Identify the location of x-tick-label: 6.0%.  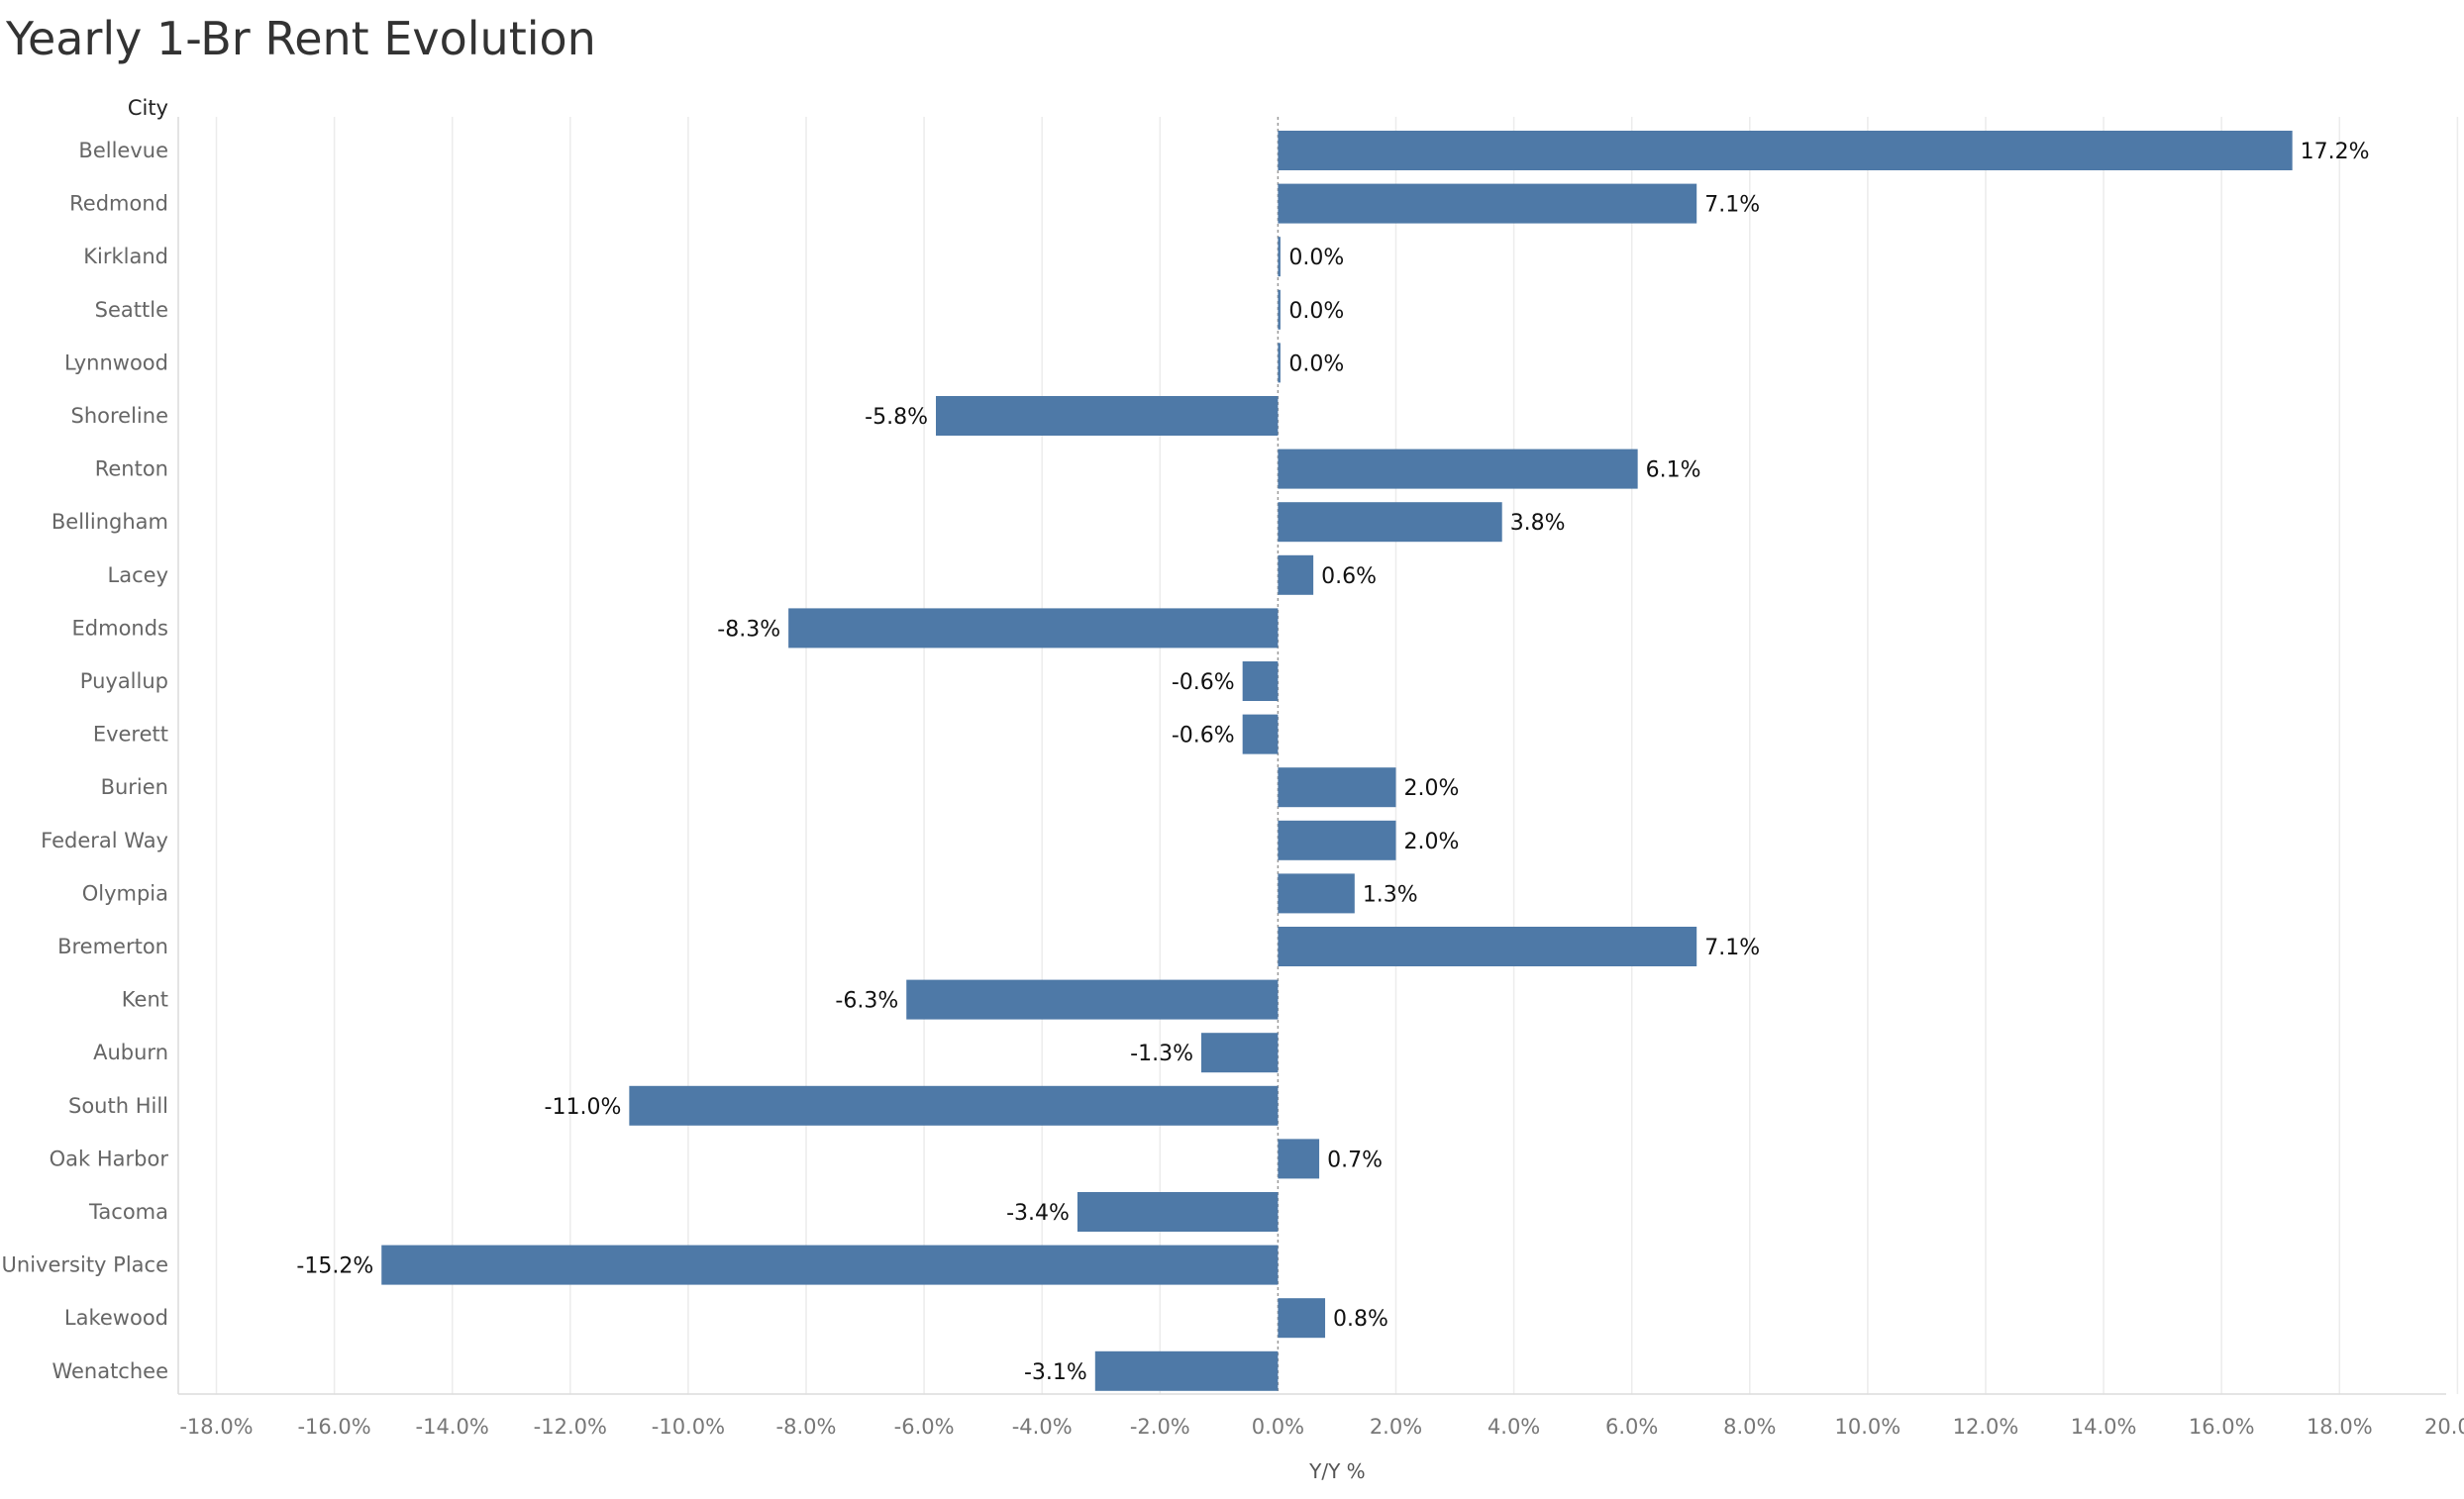
(1631, 1427).